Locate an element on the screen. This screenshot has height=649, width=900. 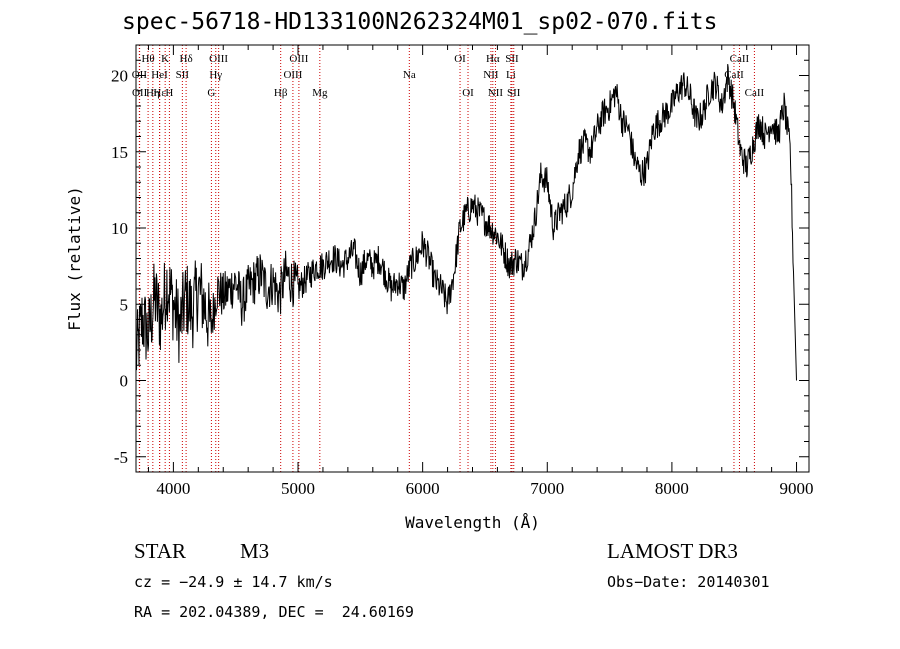
line-marker-label: Hδ is located at coordinates (186, 59).